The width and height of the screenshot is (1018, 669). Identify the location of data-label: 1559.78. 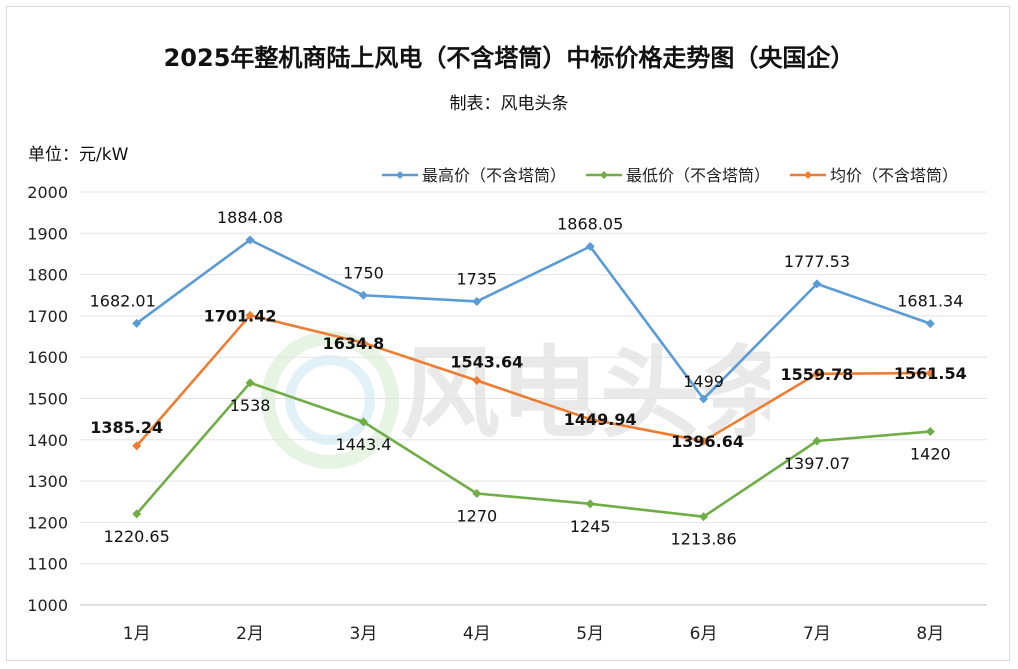
(817, 374).